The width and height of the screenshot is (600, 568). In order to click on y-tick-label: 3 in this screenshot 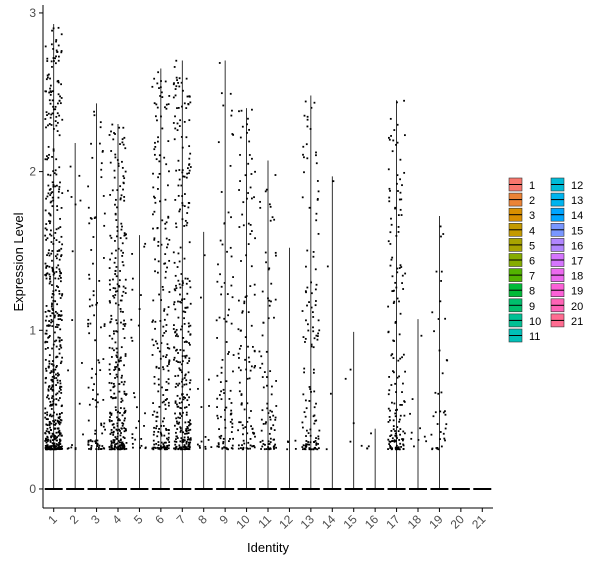, I will do `click(32, 13)`.